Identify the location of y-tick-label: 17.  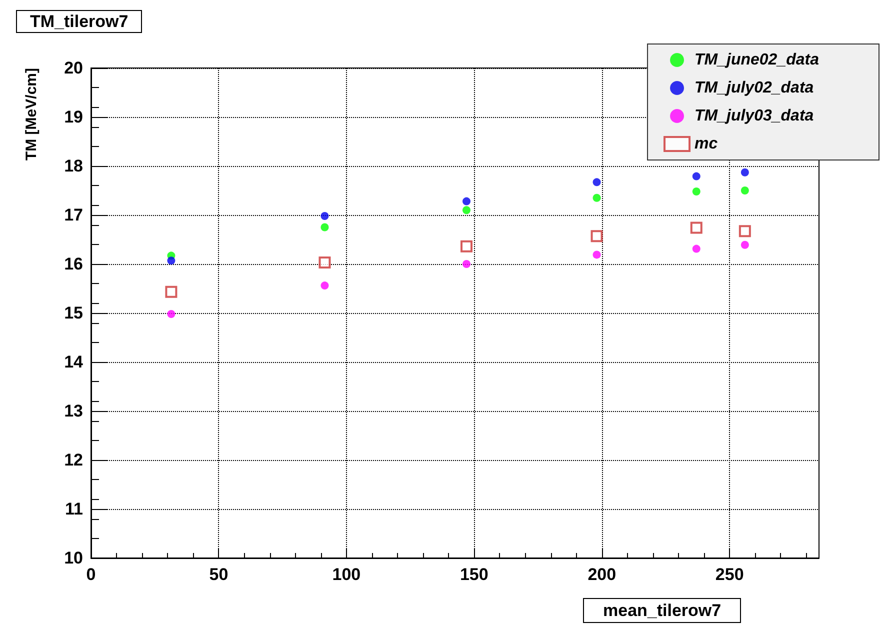
(73, 215).